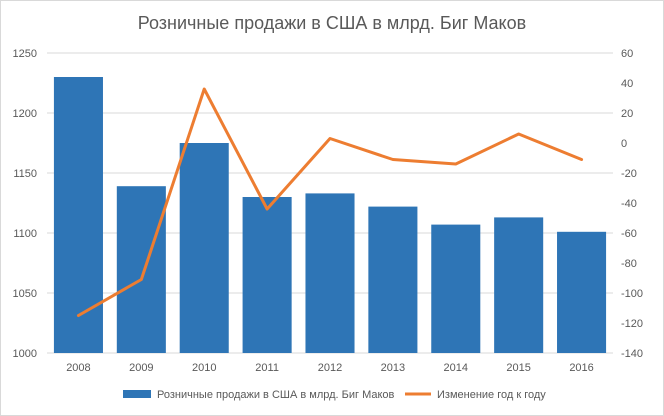 The width and height of the screenshot is (664, 416). I want to click on y-left-axis-ticks: 1000 1050 1100 1150 1200 1250, so click(25, 204).